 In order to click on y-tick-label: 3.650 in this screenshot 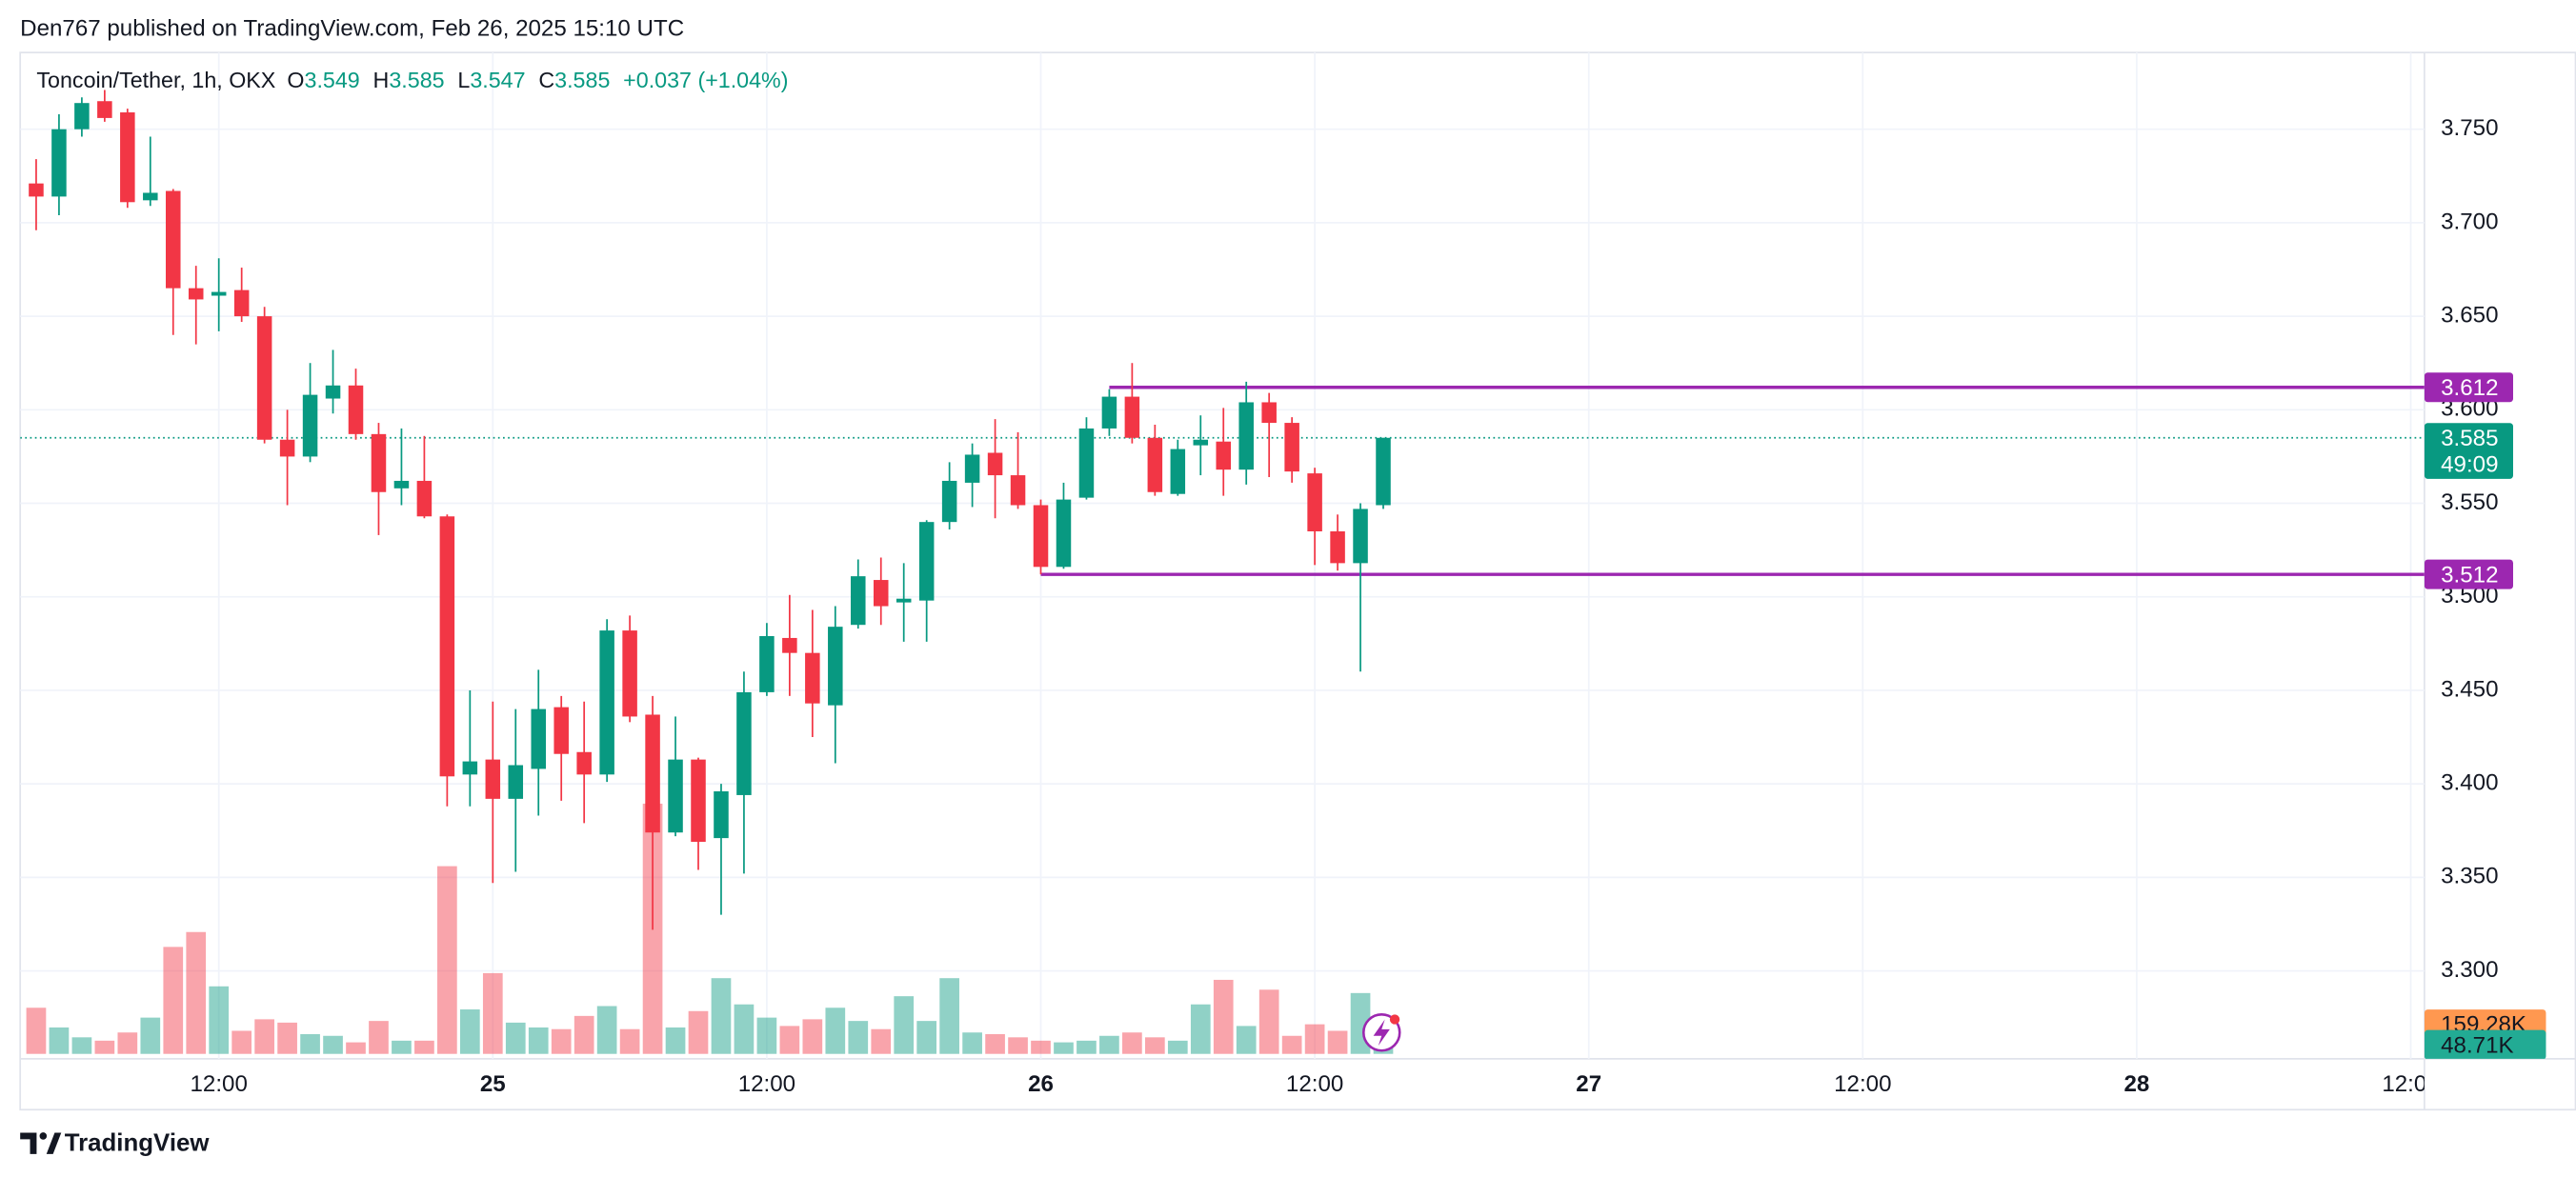, I will do `click(2470, 315)`.